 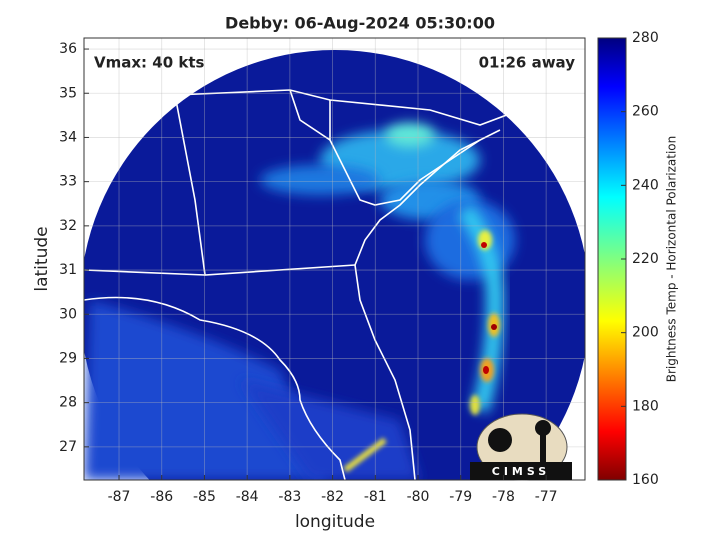 What do you see at coordinates (68, 182) in the screenshot?
I see `y-tick-label: 33` at bounding box center [68, 182].